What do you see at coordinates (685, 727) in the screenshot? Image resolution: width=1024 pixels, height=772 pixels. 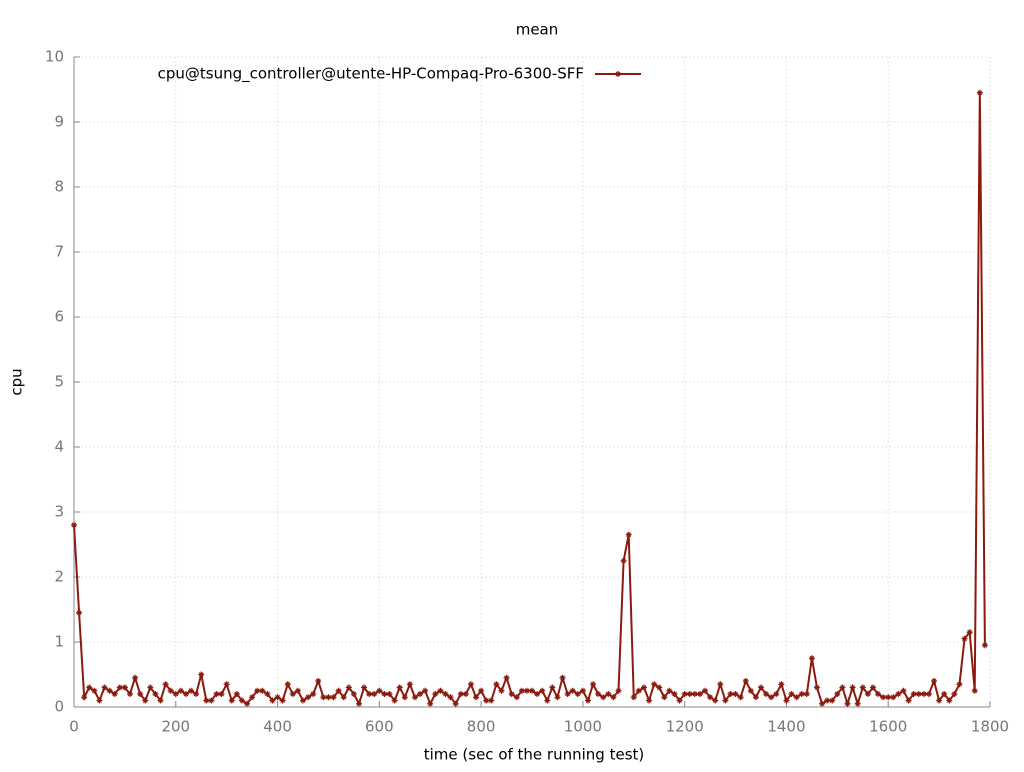 I see `x-tick-label: 1200` at bounding box center [685, 727].